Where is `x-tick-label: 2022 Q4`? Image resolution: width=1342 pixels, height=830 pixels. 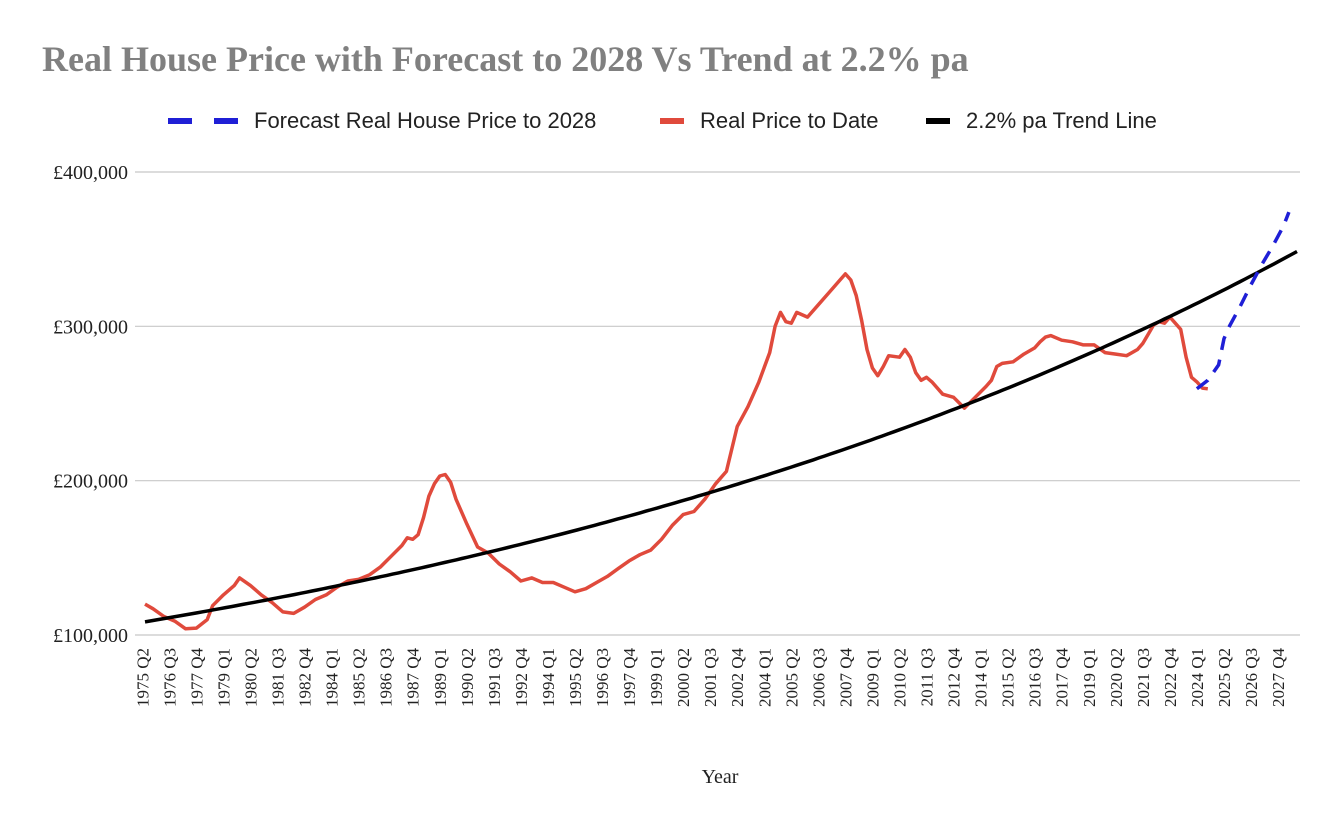
x-tick-label: 2022 Q4 is located at coordinates (1170, 678).